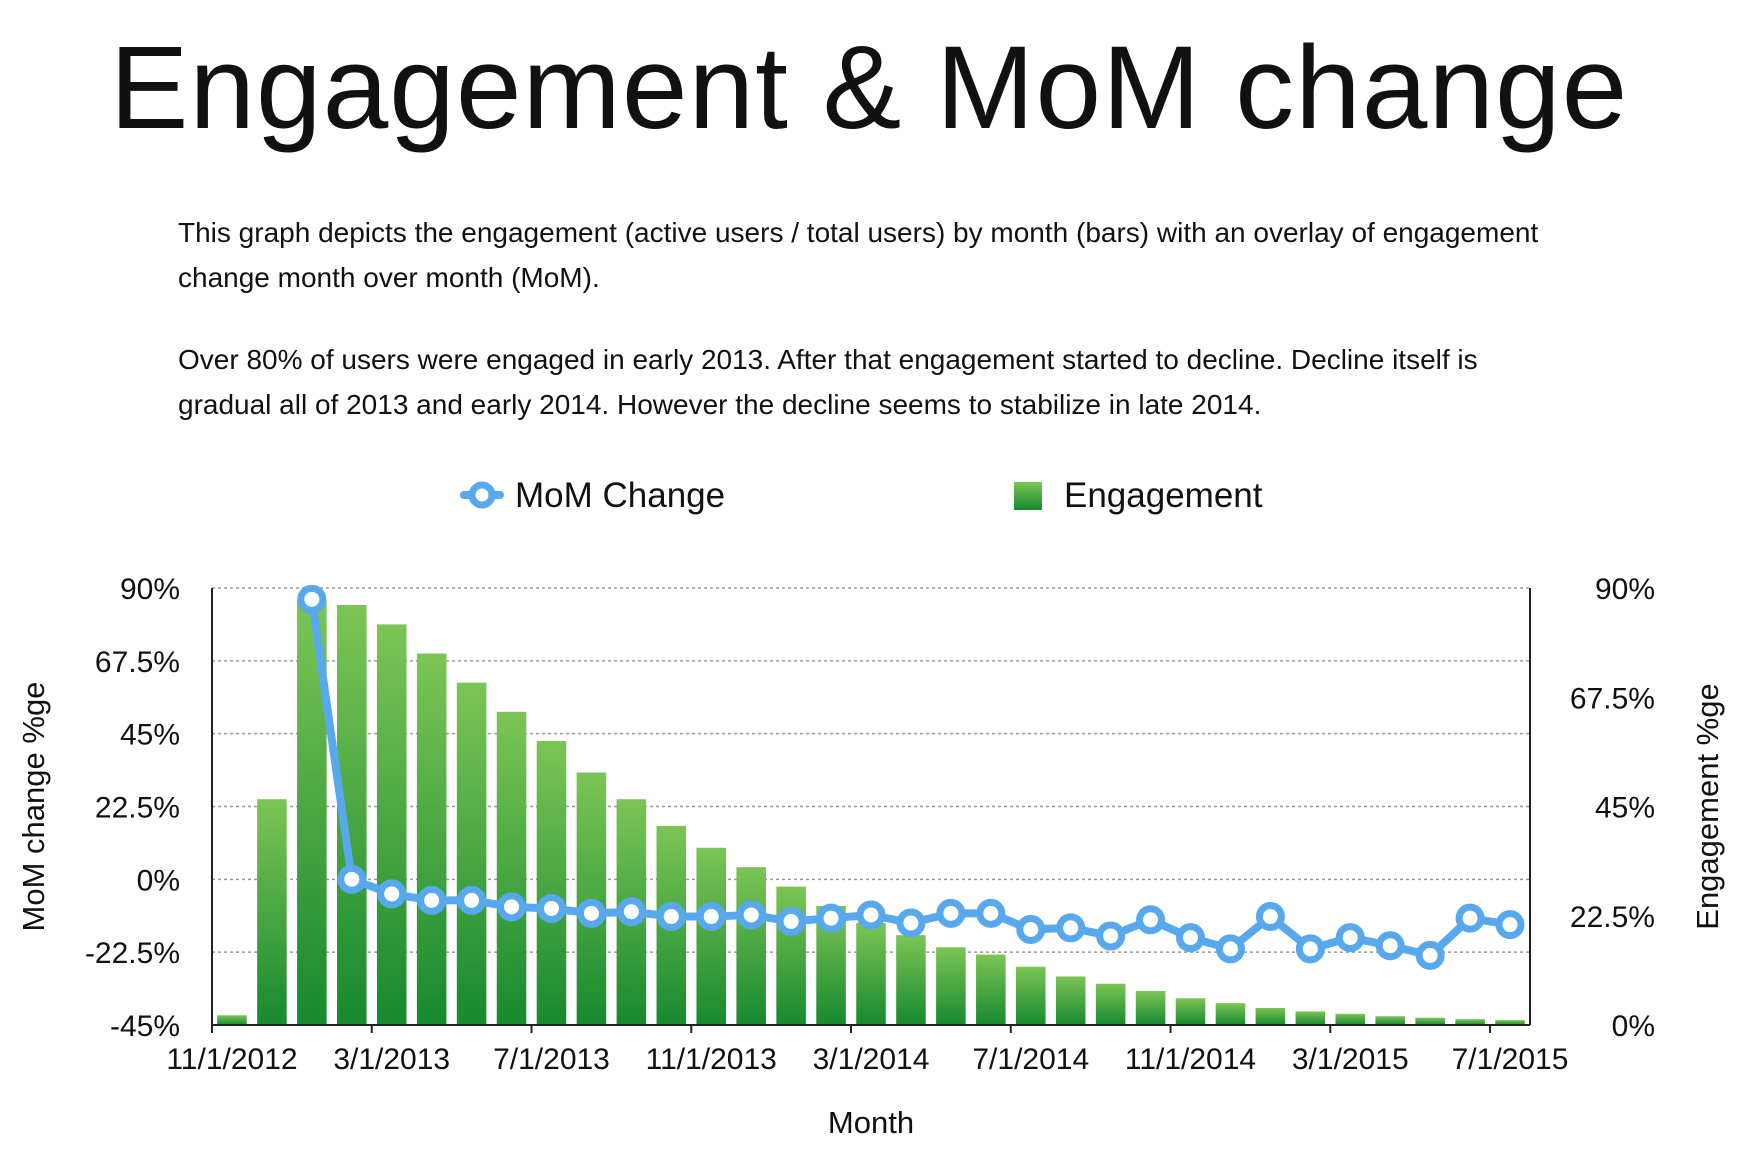 The image size is (1738, 1160). I want to click on legend-swatch-icon, so click(1028, 496).